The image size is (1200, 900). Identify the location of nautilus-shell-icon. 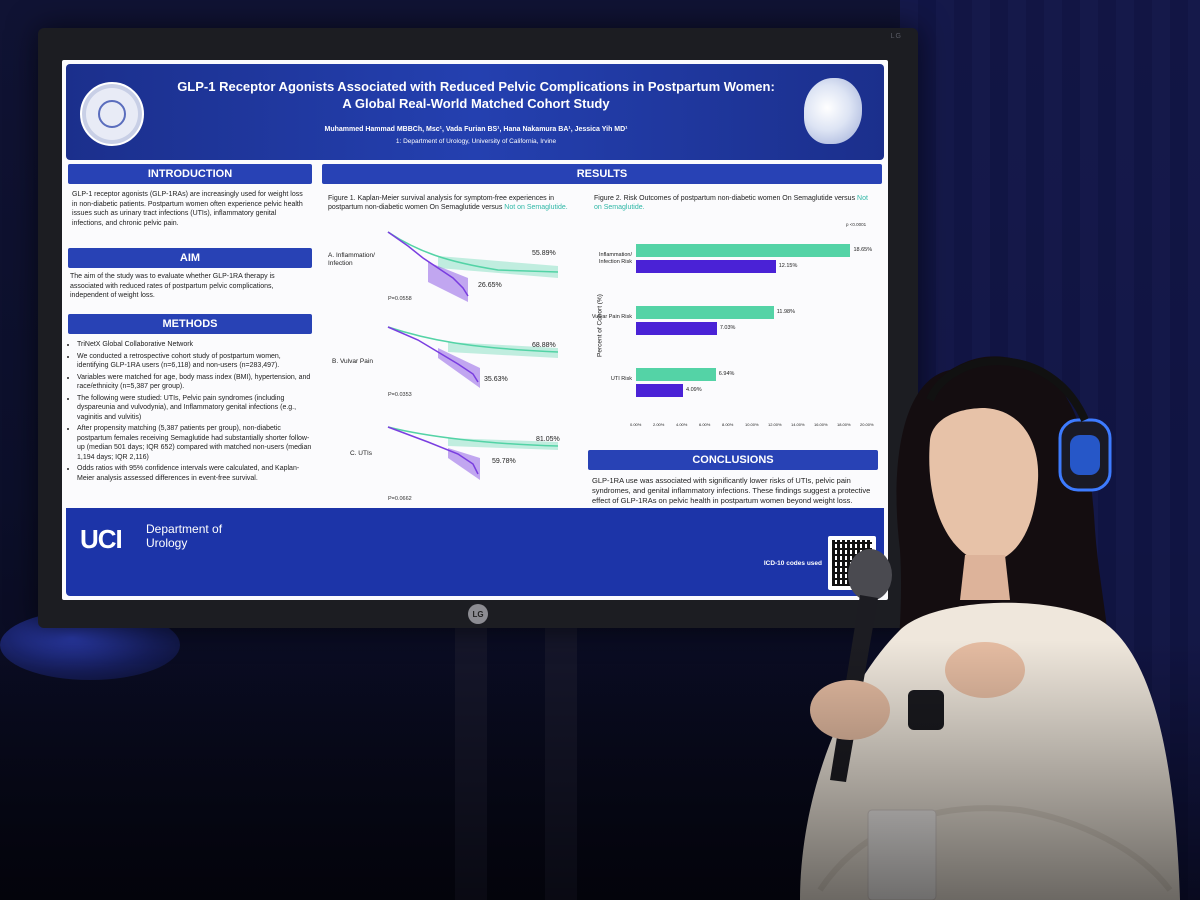
(833, 111).